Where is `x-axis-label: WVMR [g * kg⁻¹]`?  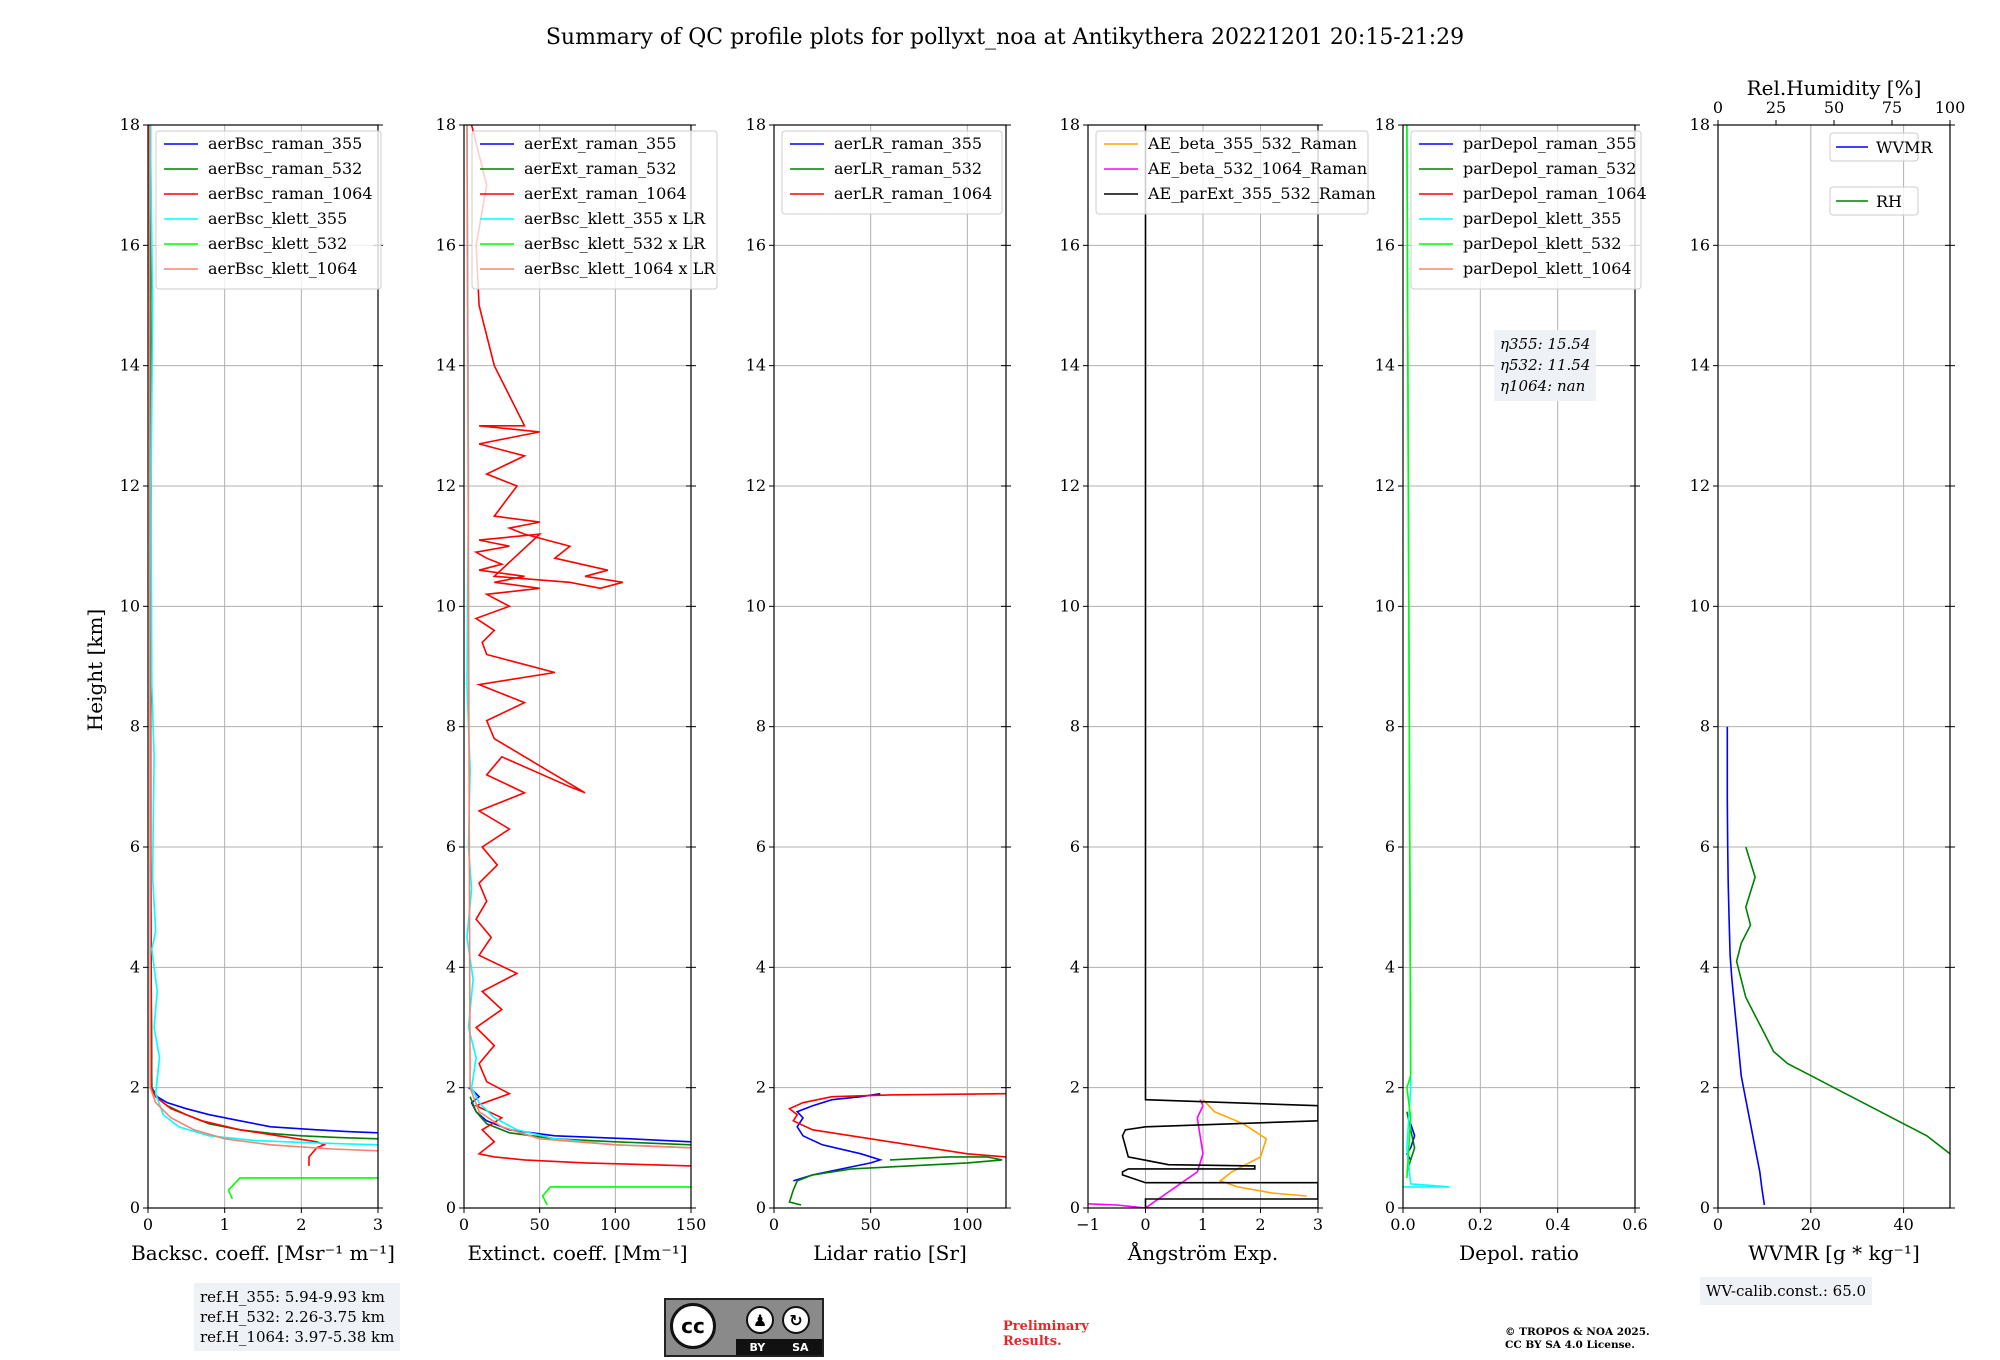
x-axis-label: WVMR [g * kg⁻¹] is located at coordinates (1834, 1253).